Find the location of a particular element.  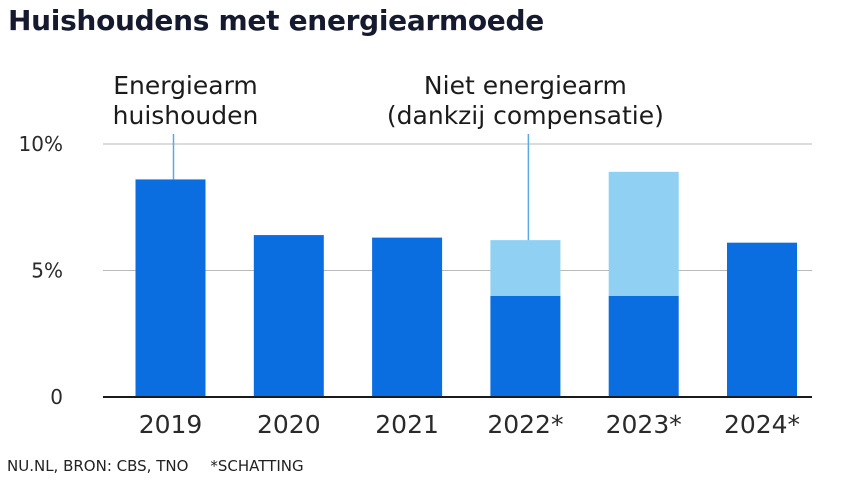

annotation-text: Energiearm is located at coordinates (185, 85).